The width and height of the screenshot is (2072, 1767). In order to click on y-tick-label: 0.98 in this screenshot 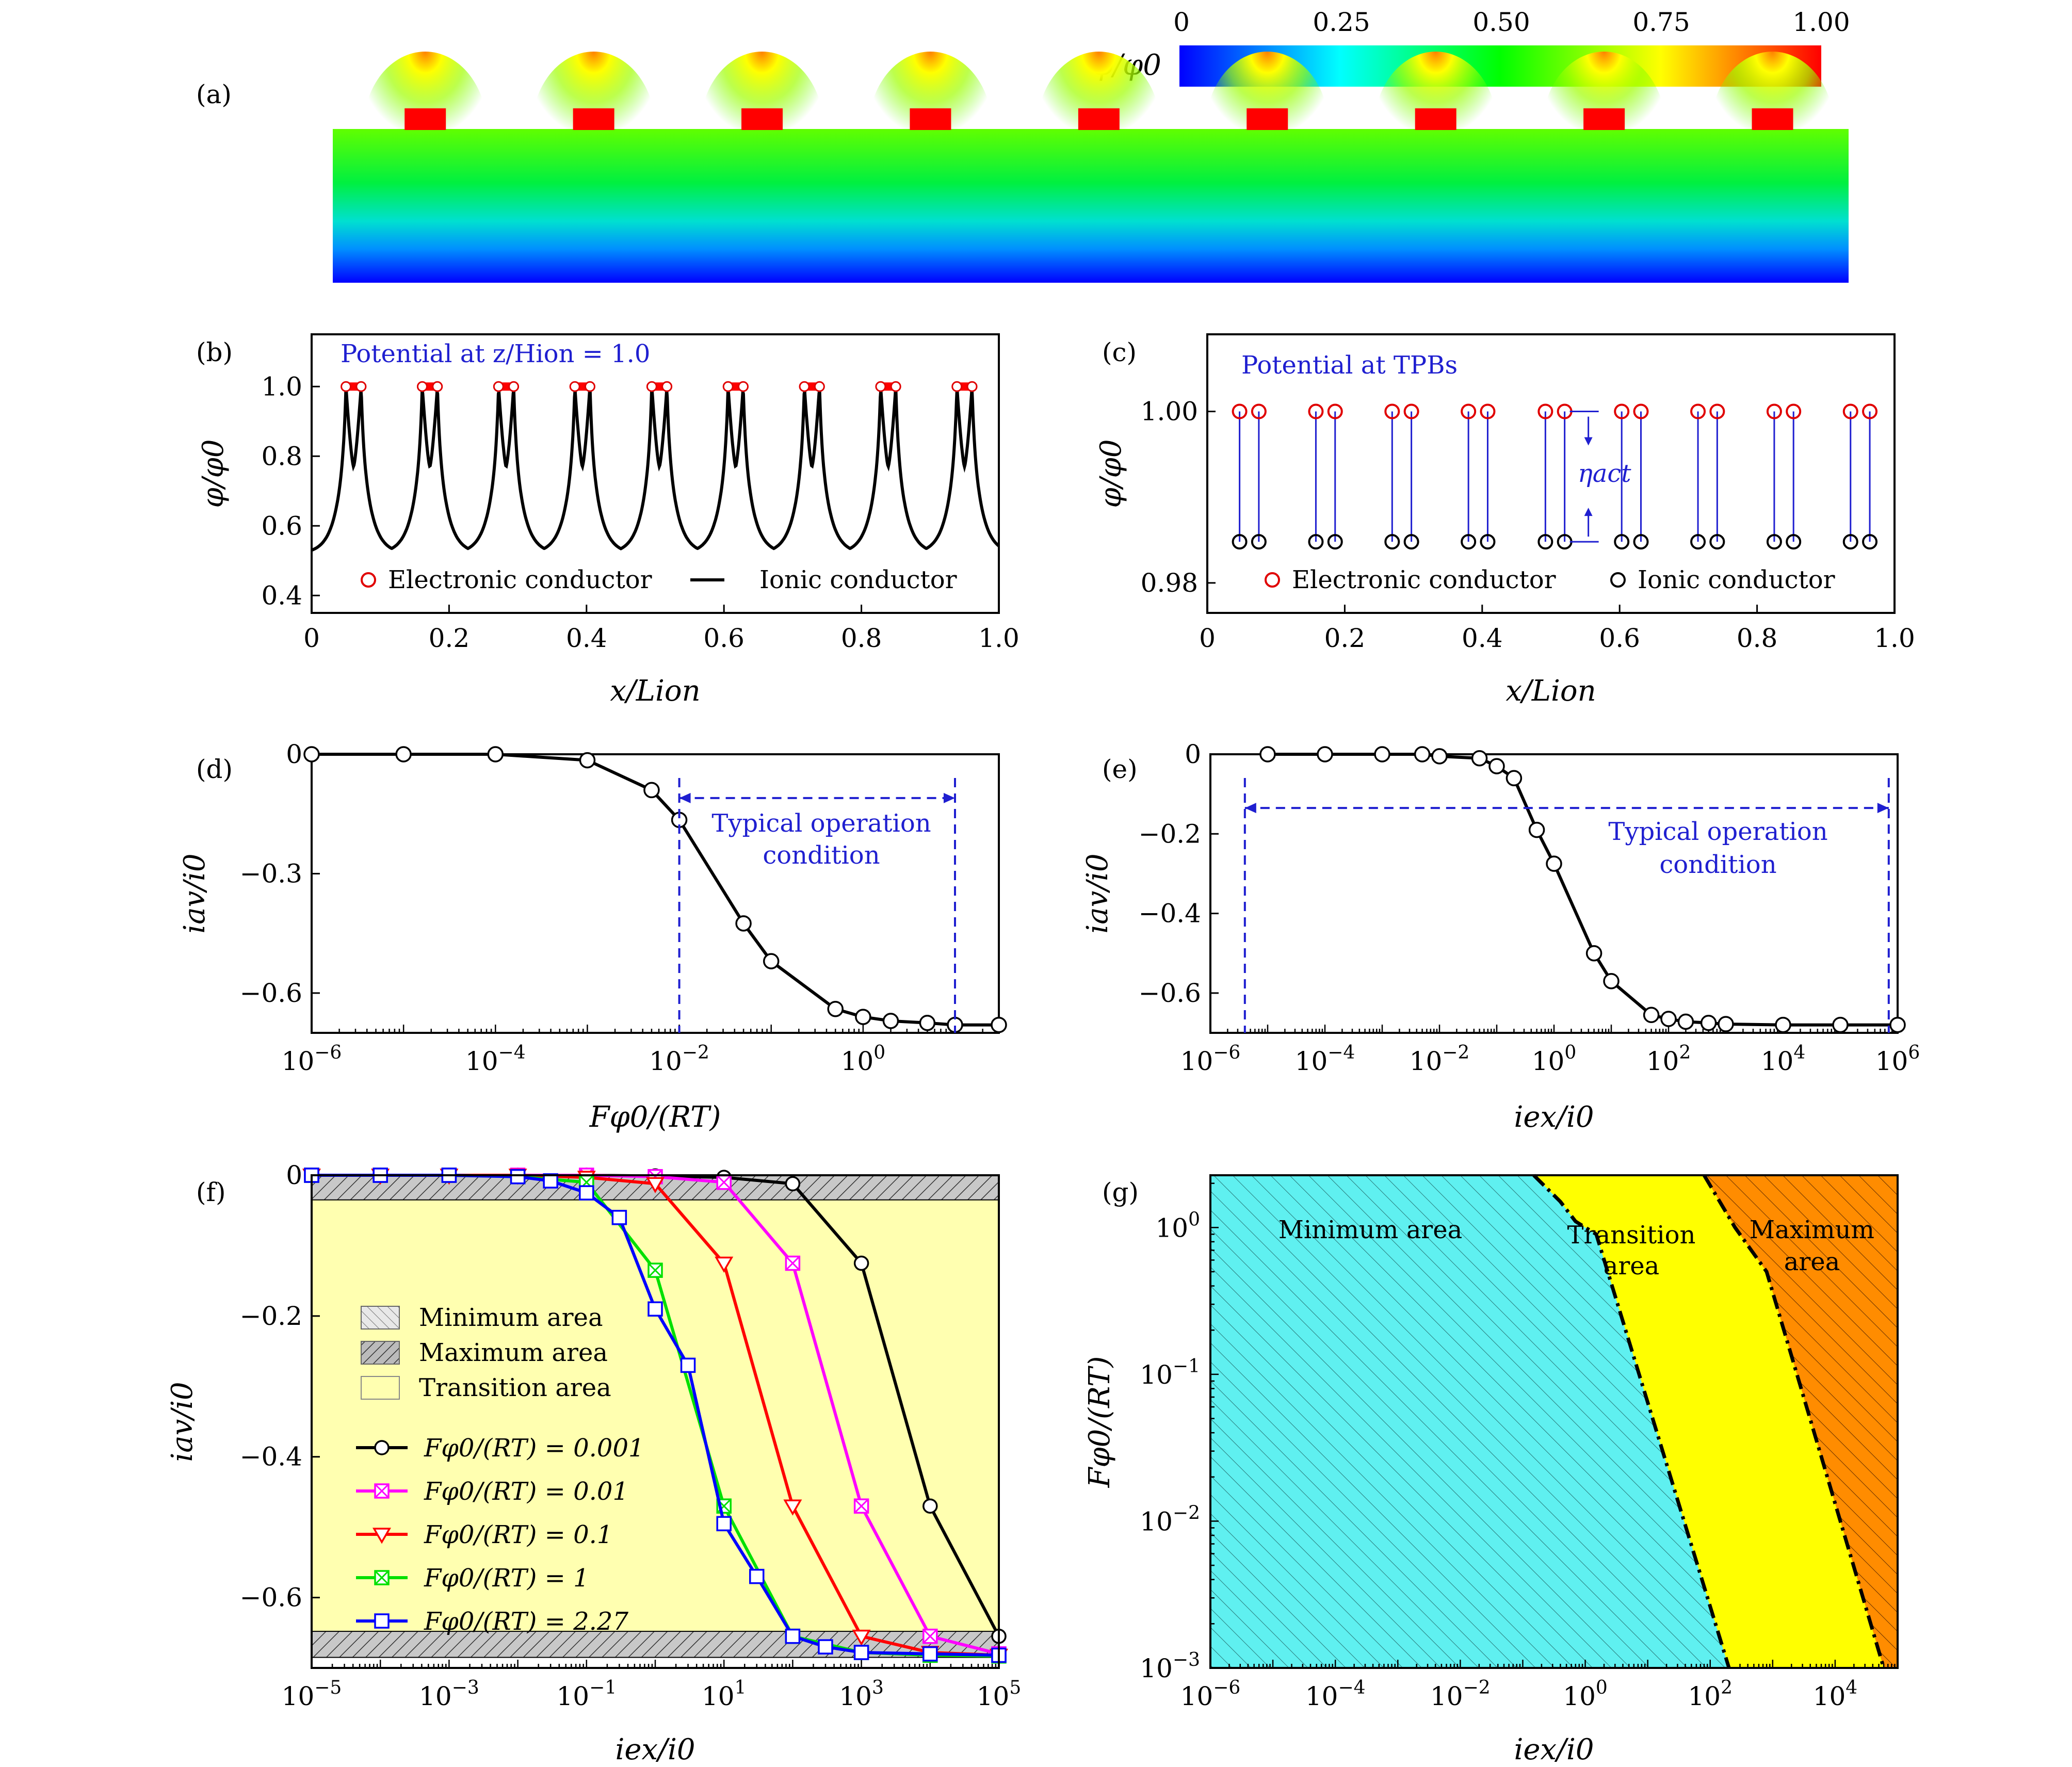, I will do `click(1169, 583)`.